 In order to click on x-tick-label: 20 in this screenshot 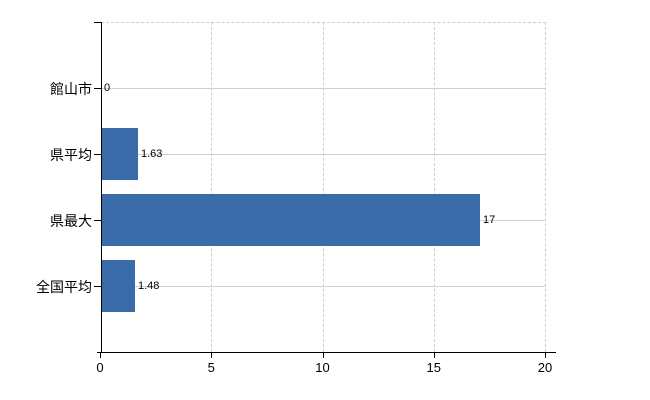, I will do `click(545, 367)`.